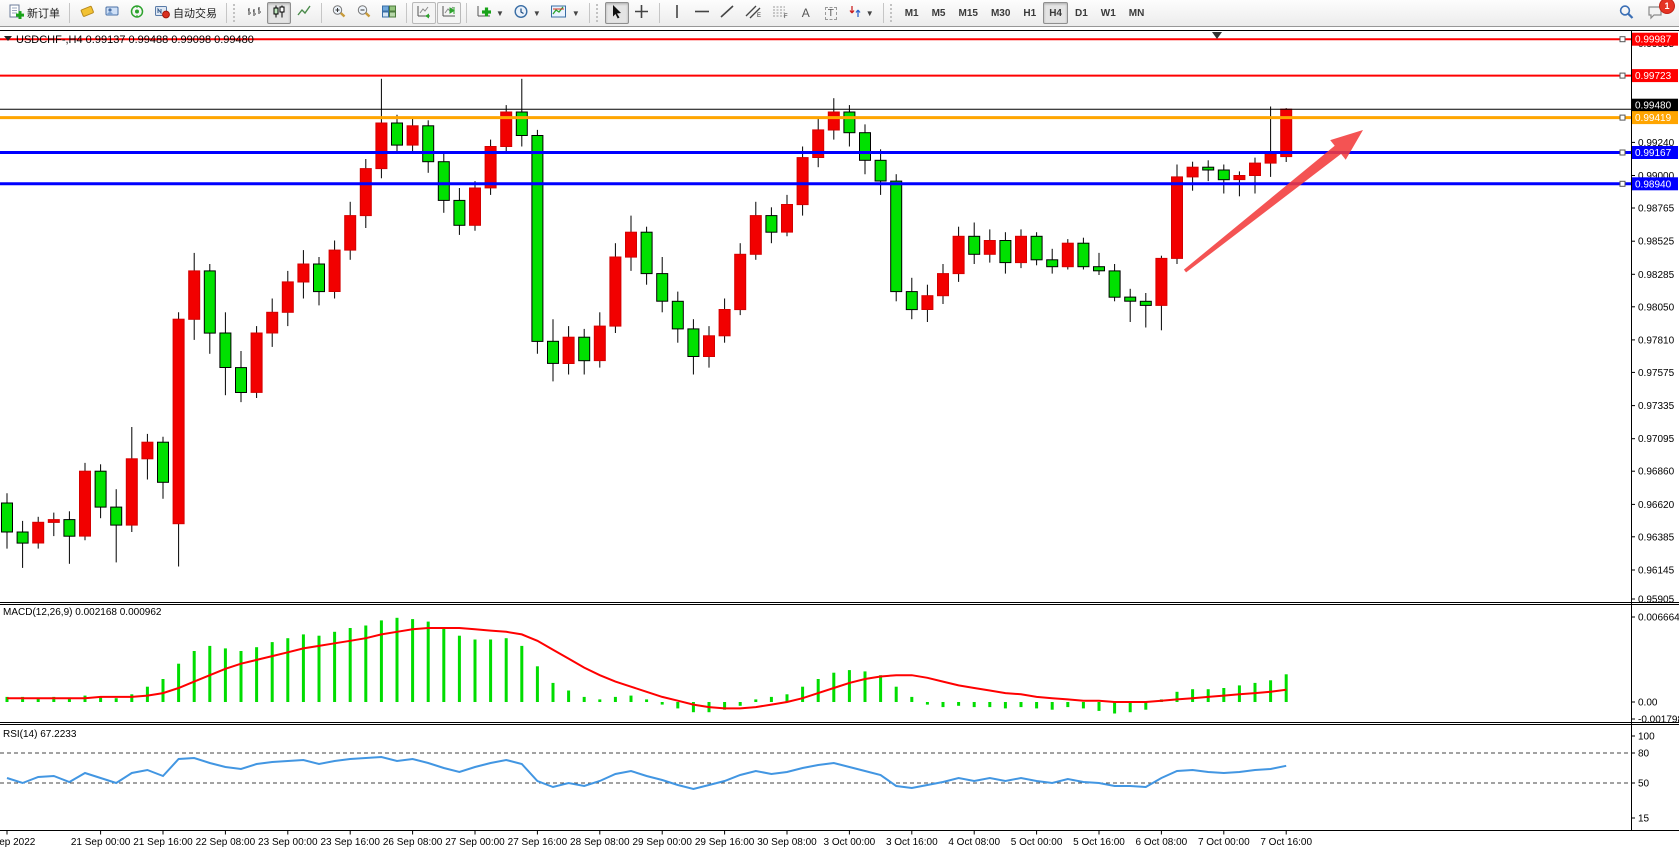 This screenshot has width=1679, height=851. Describe the element at coordinates (424, 13) in the screenshot. I see `auto-scroll-button` at that location.